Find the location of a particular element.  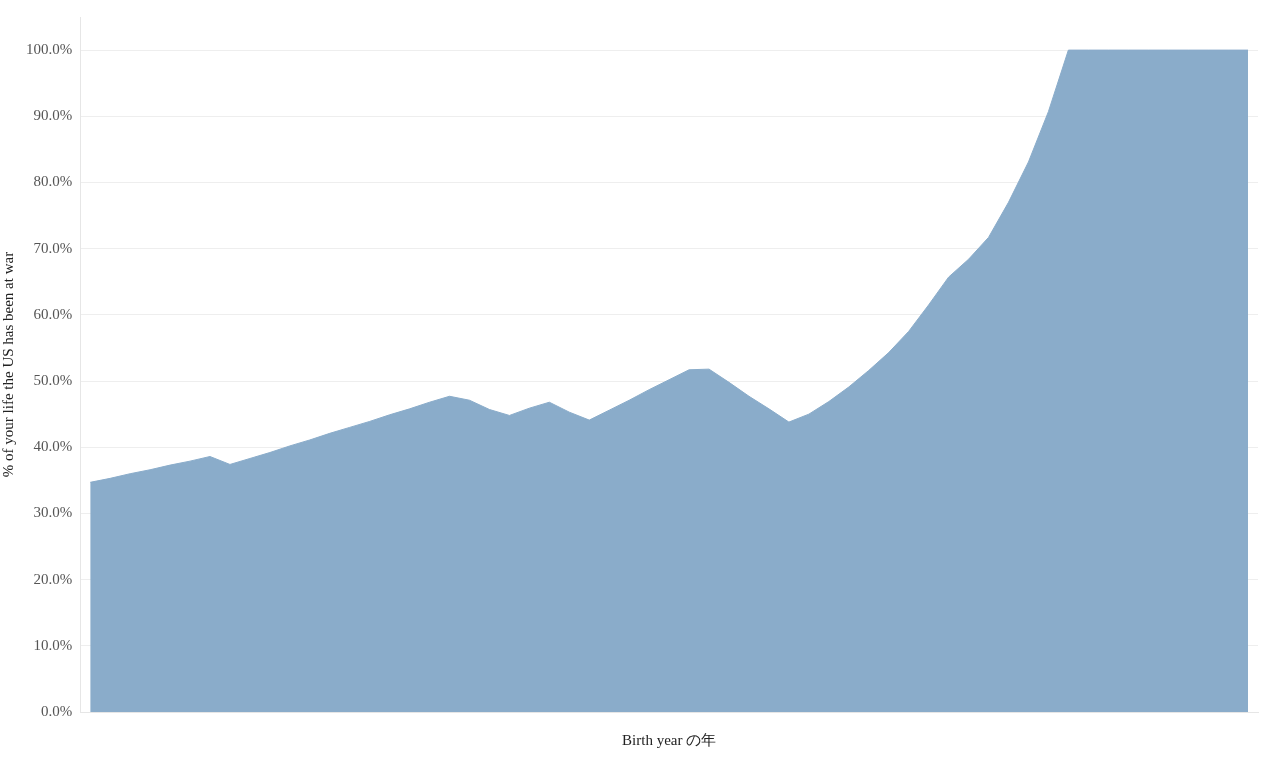

x-axis-title: Birth year の年 is located at coordinates (669, 739).